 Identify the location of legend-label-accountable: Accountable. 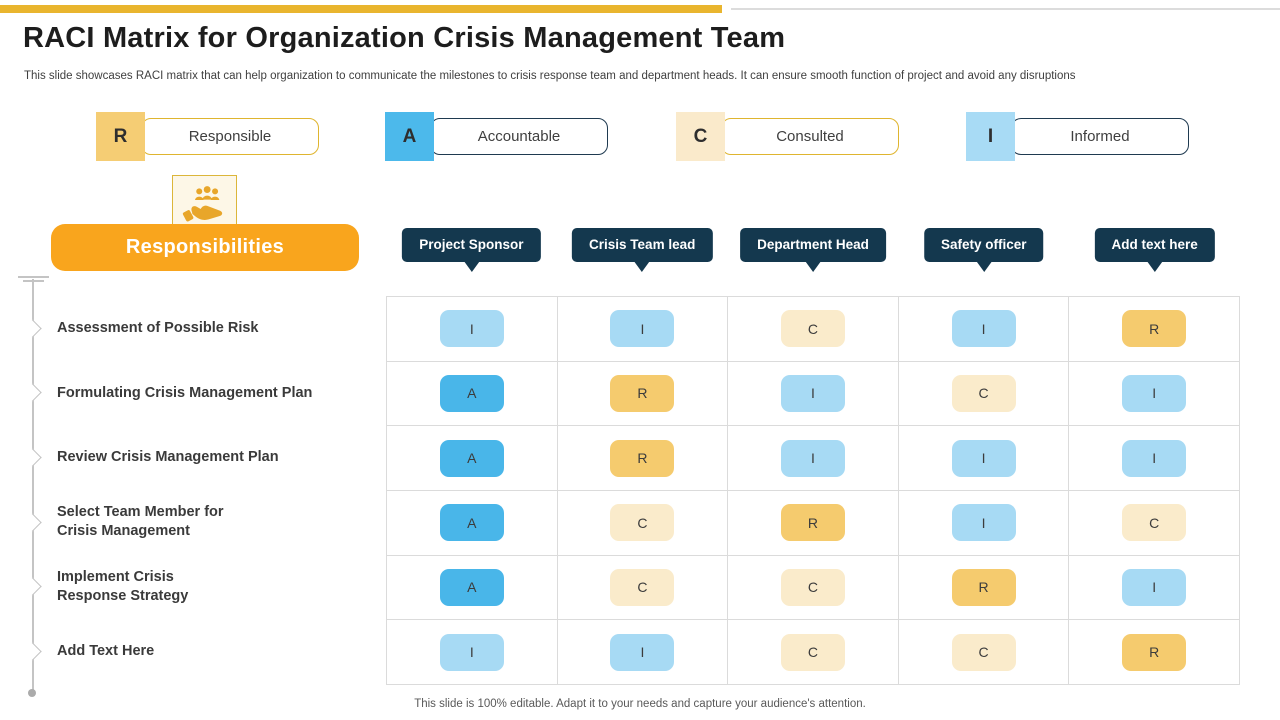
(519, 136).